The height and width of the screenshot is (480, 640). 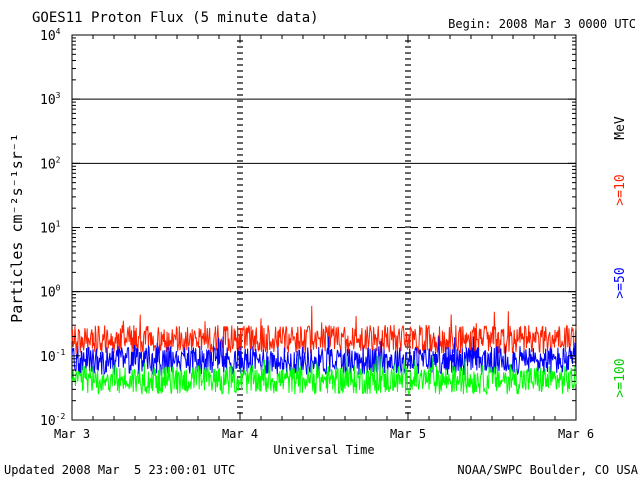 What do you see at coordinates (620, 377) in the screenshot?
I see `legend-ge100: >=100` at bounding box center [620, 377].